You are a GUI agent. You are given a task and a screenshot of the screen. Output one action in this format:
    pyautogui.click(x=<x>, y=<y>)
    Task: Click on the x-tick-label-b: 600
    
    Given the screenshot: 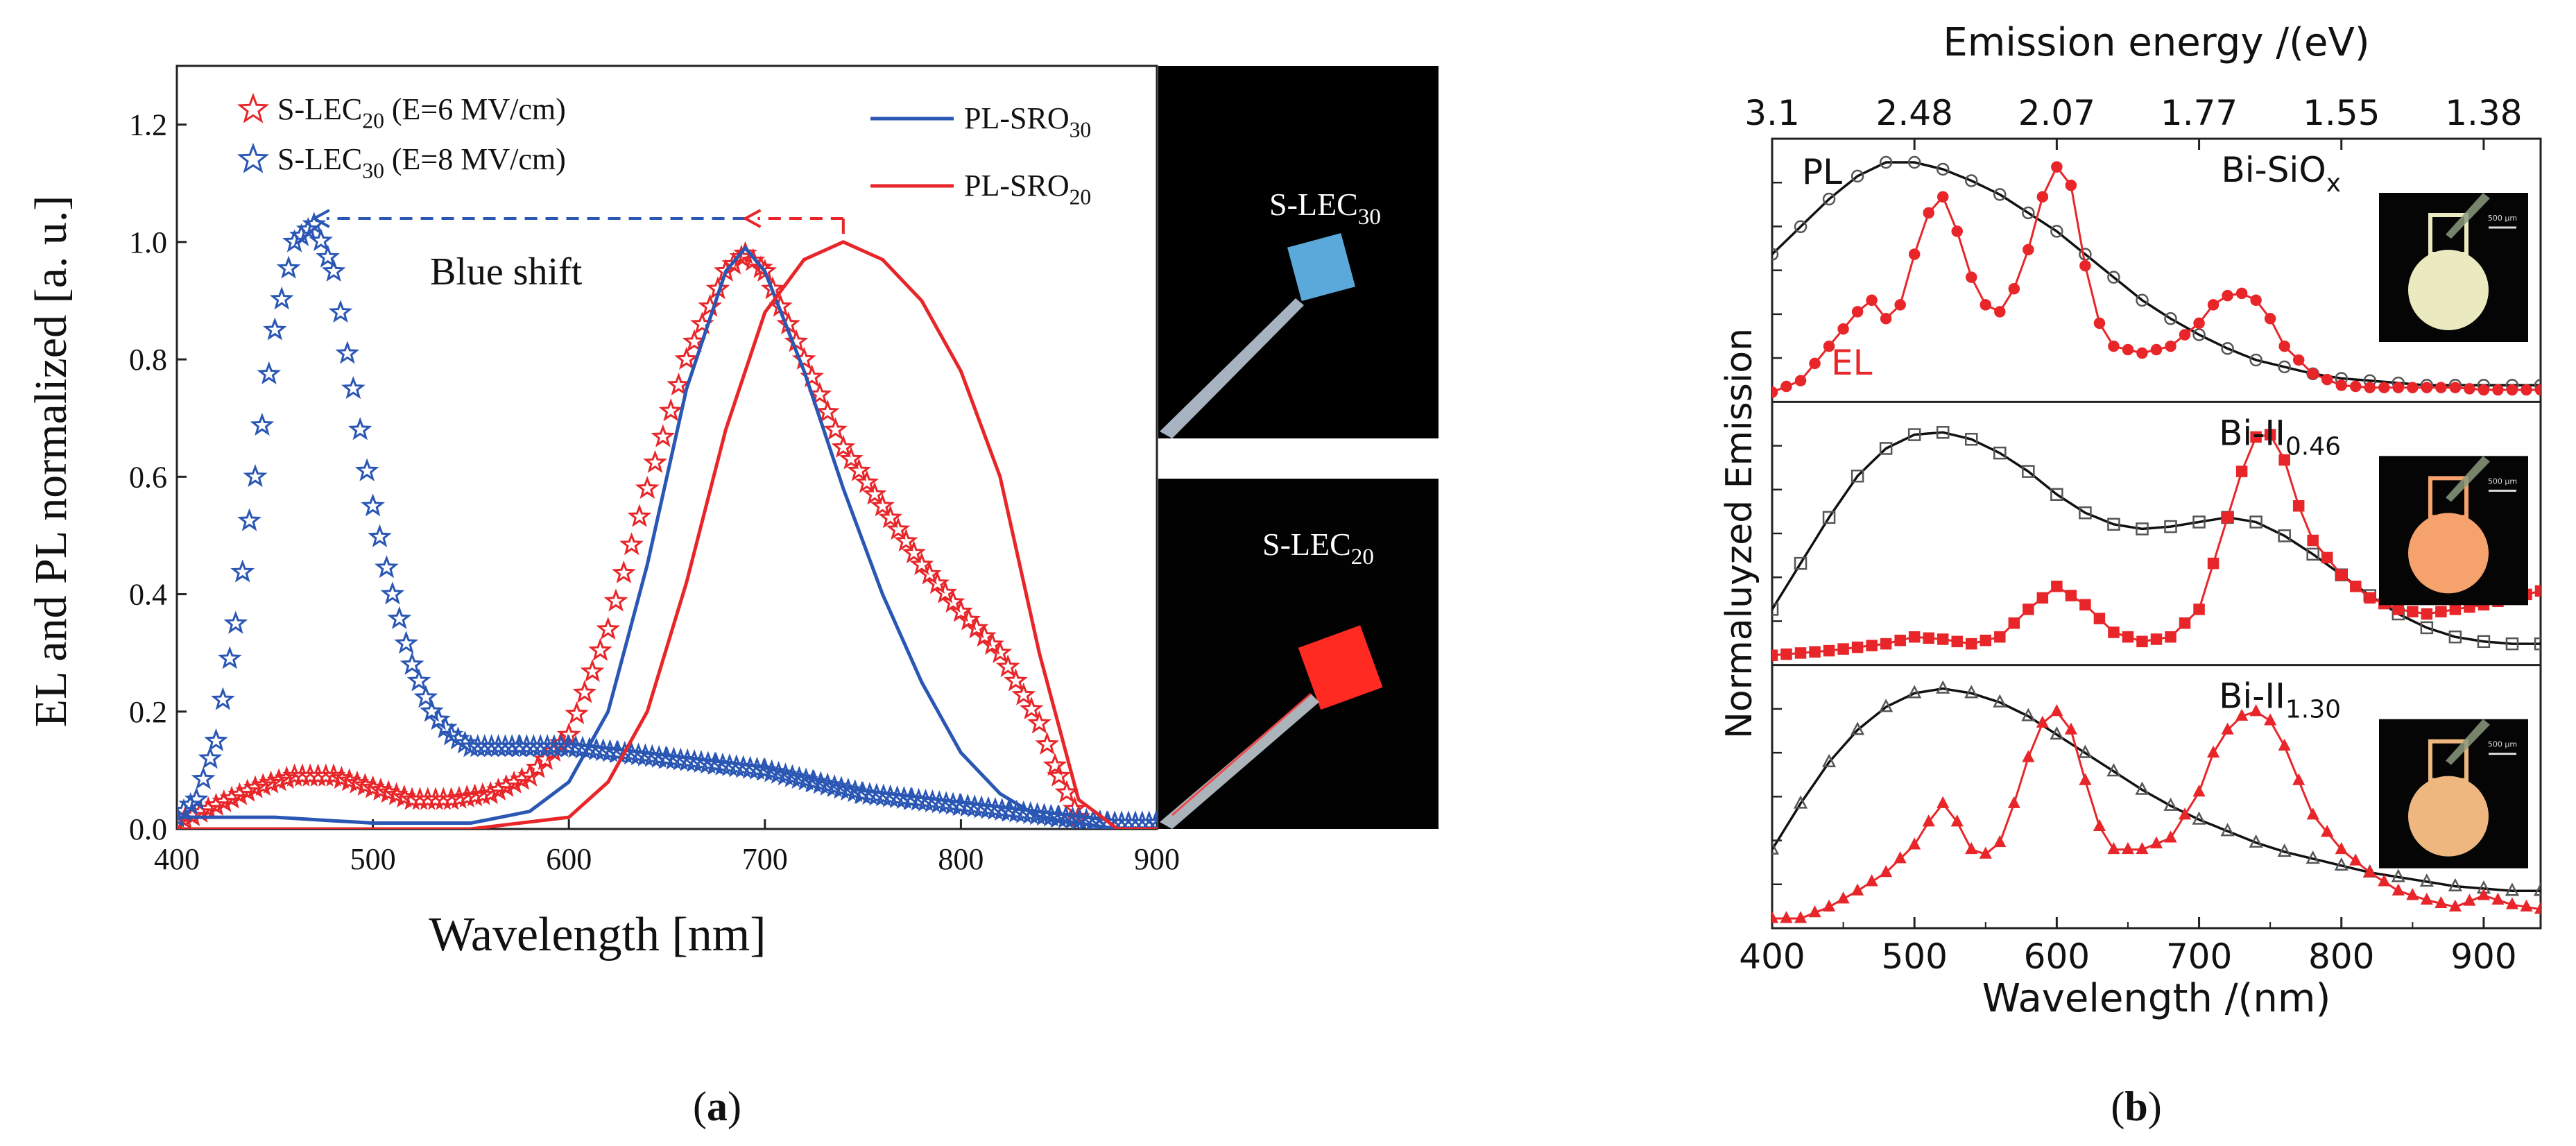 What is the action you would take?
    pyautogui.click(x=2057, y=957)
    